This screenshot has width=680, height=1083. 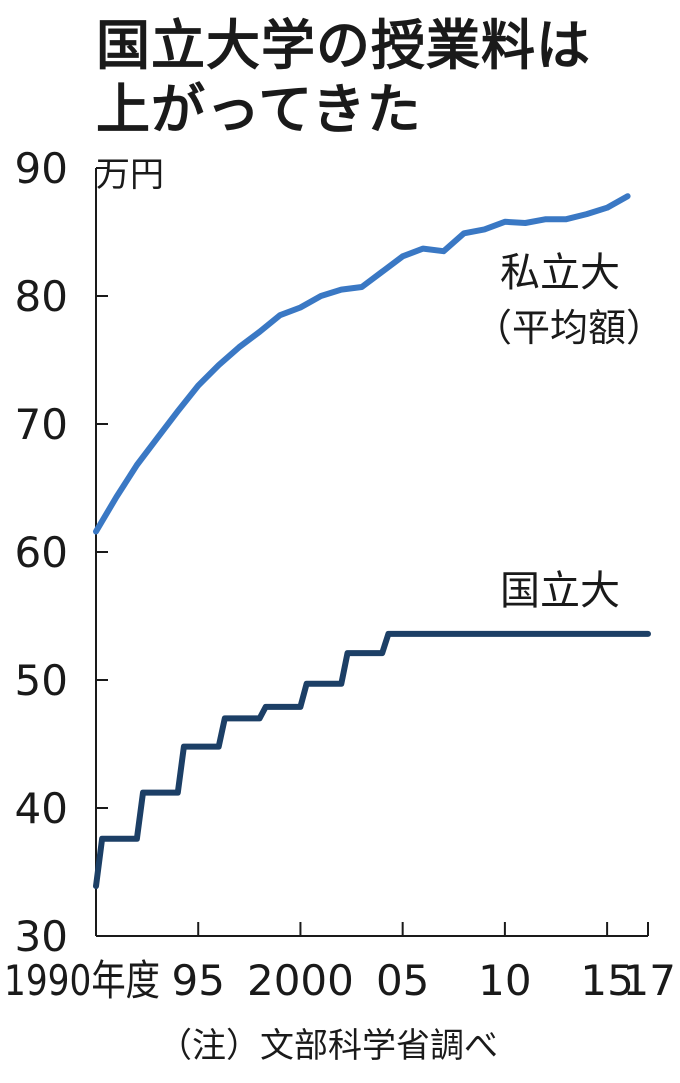 What do you see at coordinates (606, 980) in the screenshot?
I see `x-tick-label: 15` at bounding box center [606, 980].